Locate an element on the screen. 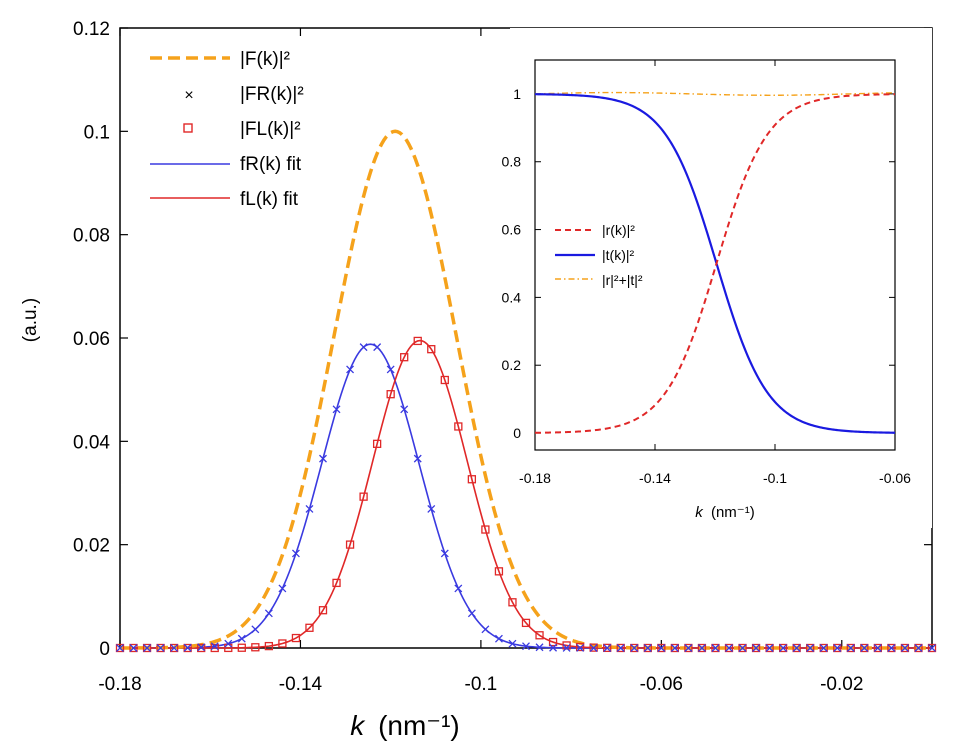 The width and height of the screenshot is (959, 751). x-tick-label: -0.14 is located at coordinates (301, 684).